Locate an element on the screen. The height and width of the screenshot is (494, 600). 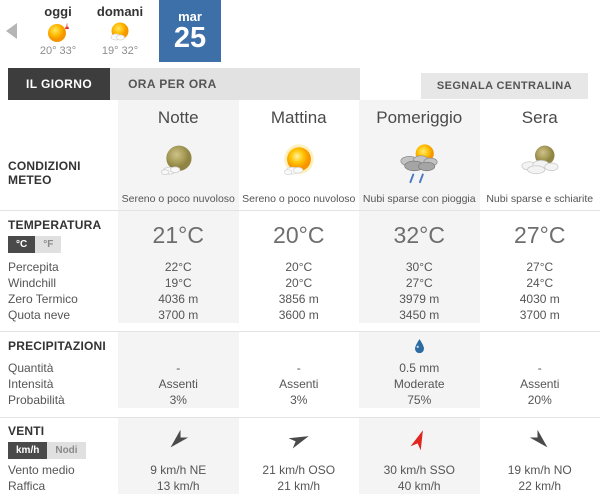
wind-arrow-no-icon is located at coordinates (540, 440).